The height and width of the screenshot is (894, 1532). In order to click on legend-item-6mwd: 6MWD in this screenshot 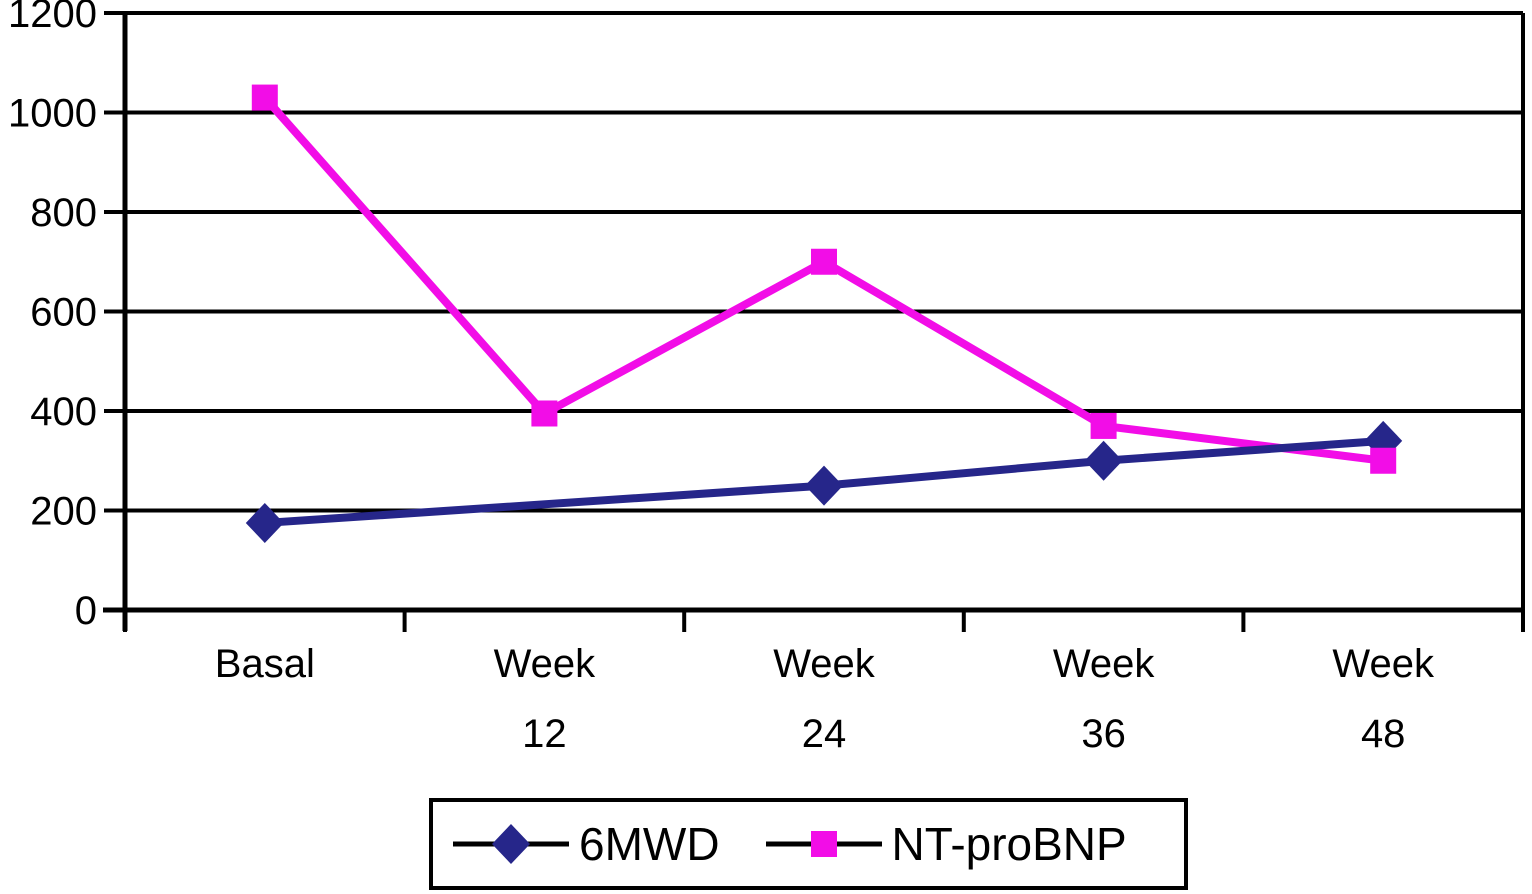, I will do `click(586, 844)`.